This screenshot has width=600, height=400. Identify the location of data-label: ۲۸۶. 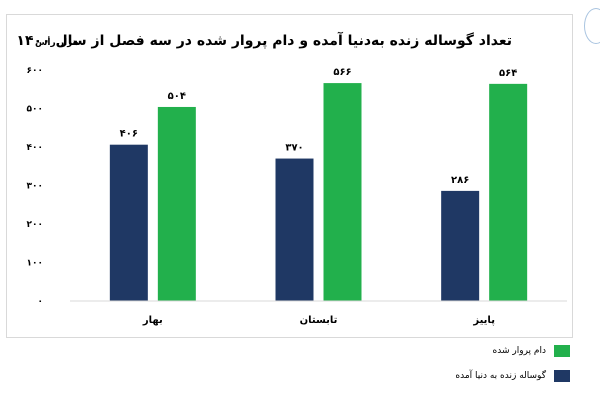
(460, 180).